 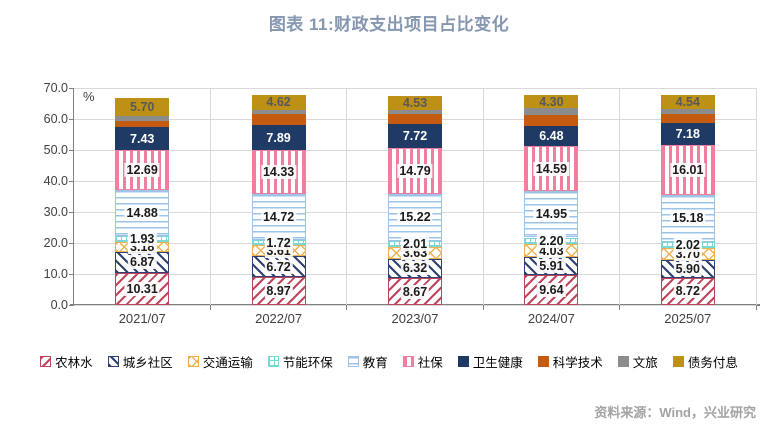 I want to click on bar-segment-label-农林水: 8.72, so click(x=687, y=291).